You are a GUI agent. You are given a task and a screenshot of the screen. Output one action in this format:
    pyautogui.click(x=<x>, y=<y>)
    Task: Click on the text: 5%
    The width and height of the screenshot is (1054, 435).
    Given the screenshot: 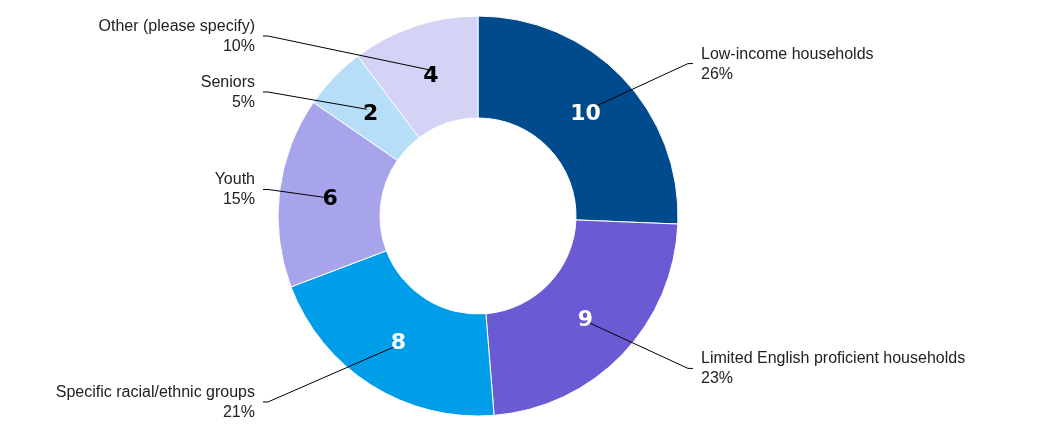 What is the action you would take?
    pyautogui.click(x=243, y=101)
    